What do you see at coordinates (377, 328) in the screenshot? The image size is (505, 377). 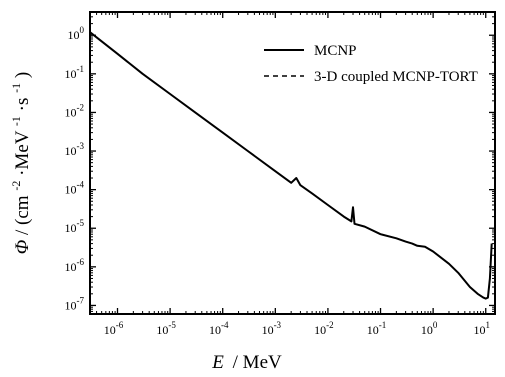 I see `x-tick-label: 10⁻¹` at bounding box center [377, 328].